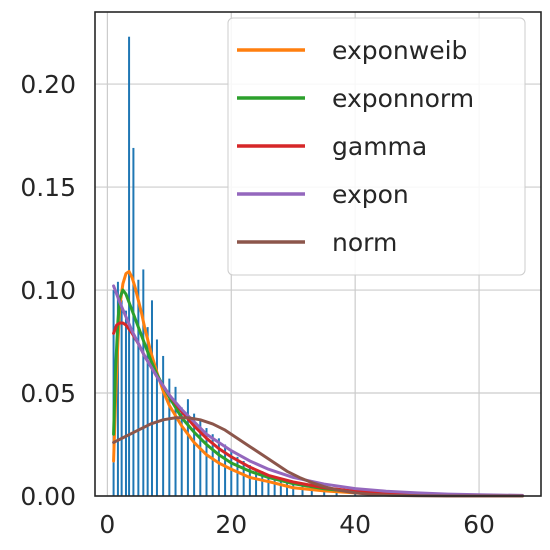 This screenshot has width=550, height=550. I want to click on y-axis-ticks: 0.00 0.05 0.10 0.15 0.20, so click(48, 290).